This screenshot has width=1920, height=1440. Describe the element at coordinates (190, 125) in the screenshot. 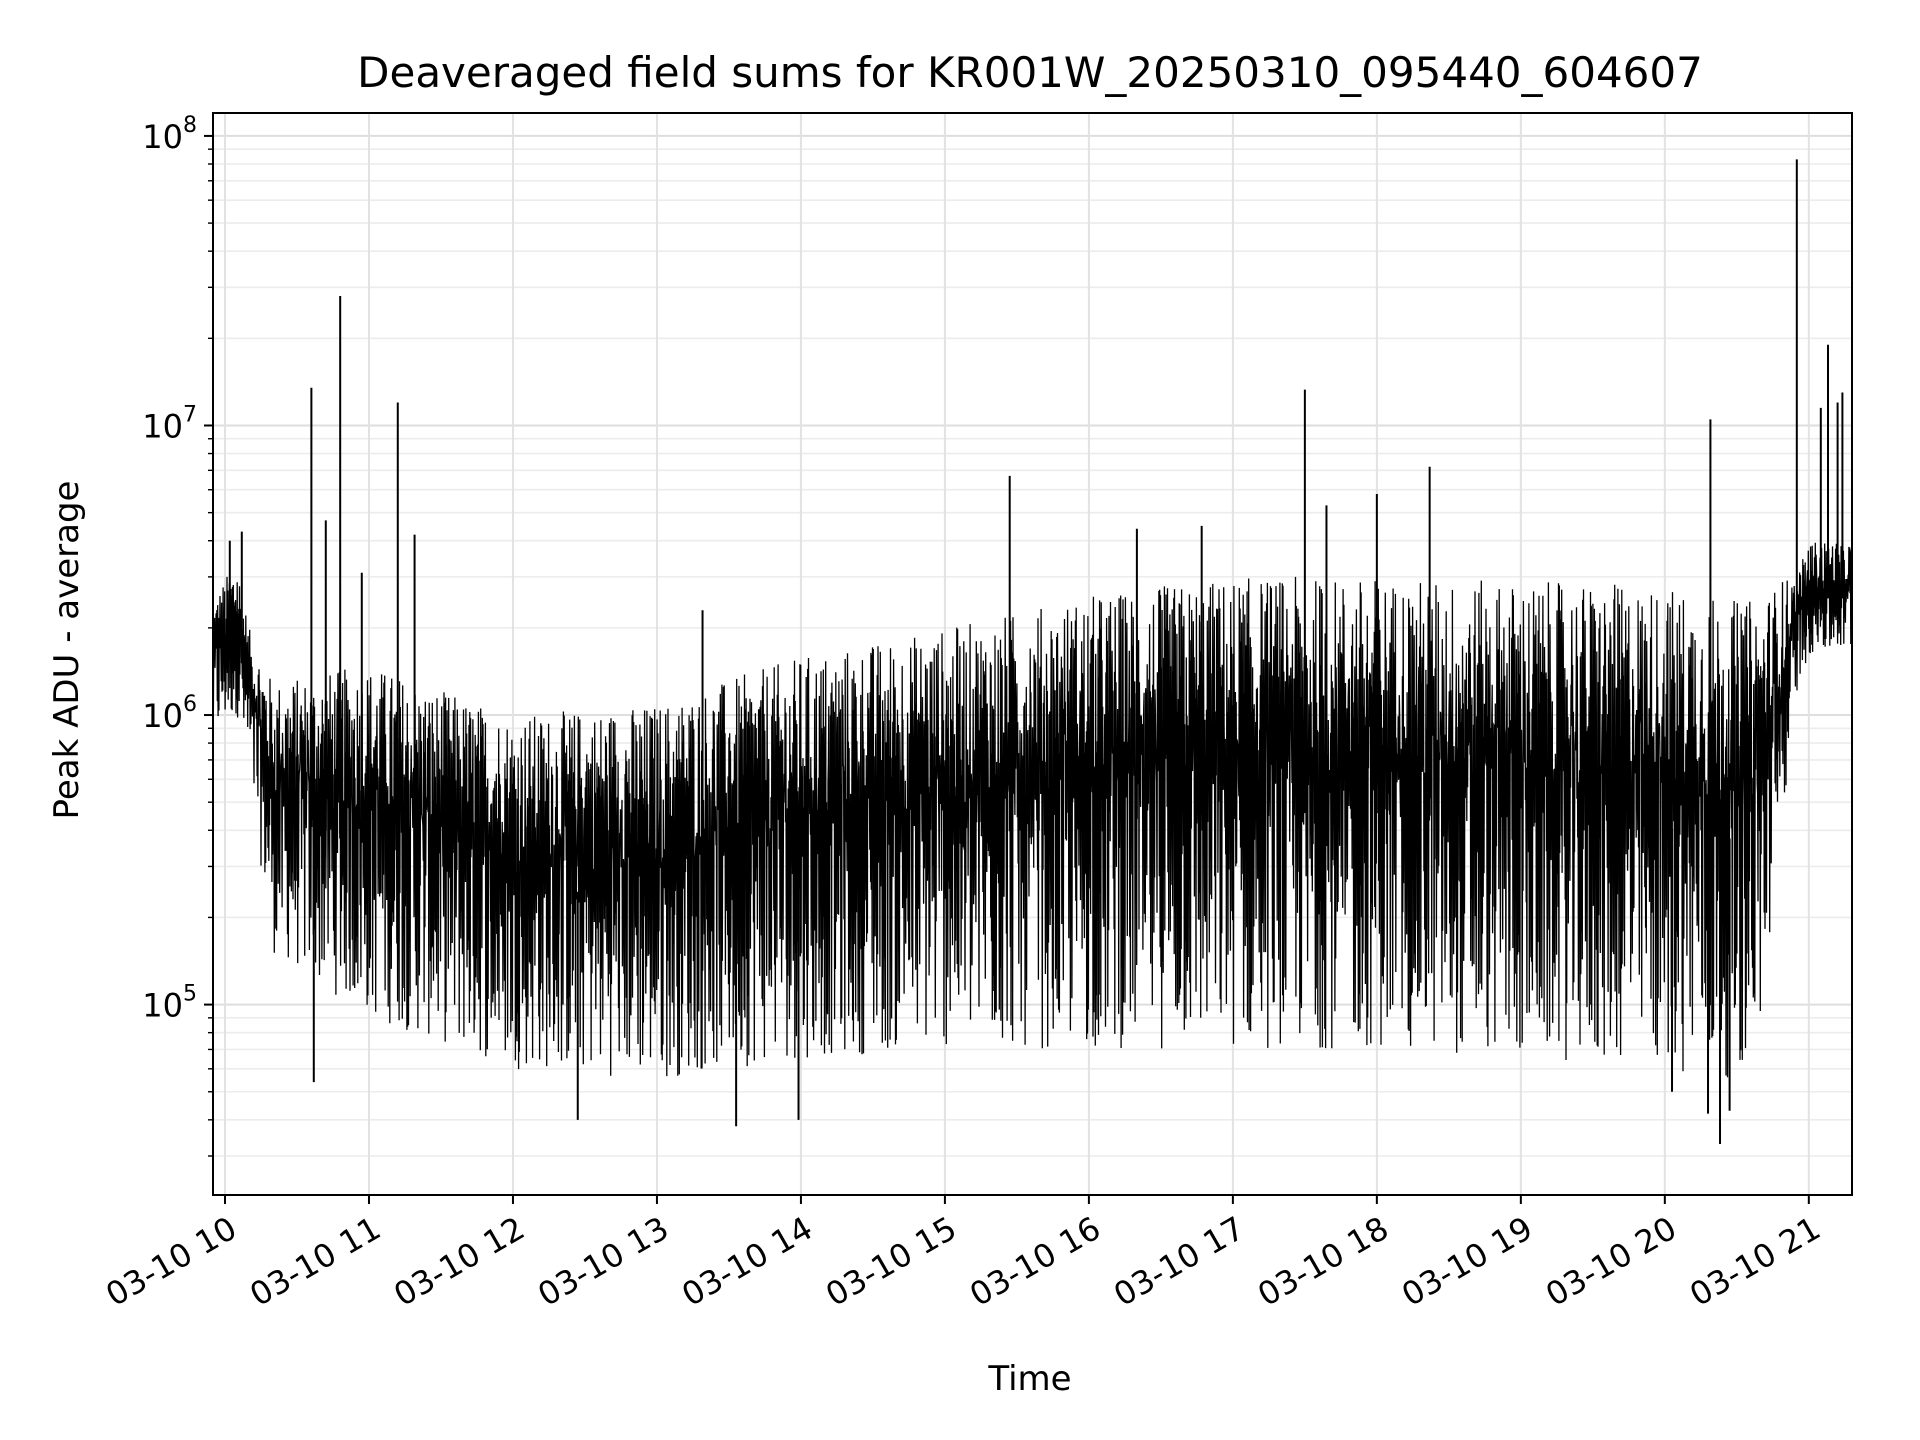

I see `y-tick-exponent: 8` at that location.